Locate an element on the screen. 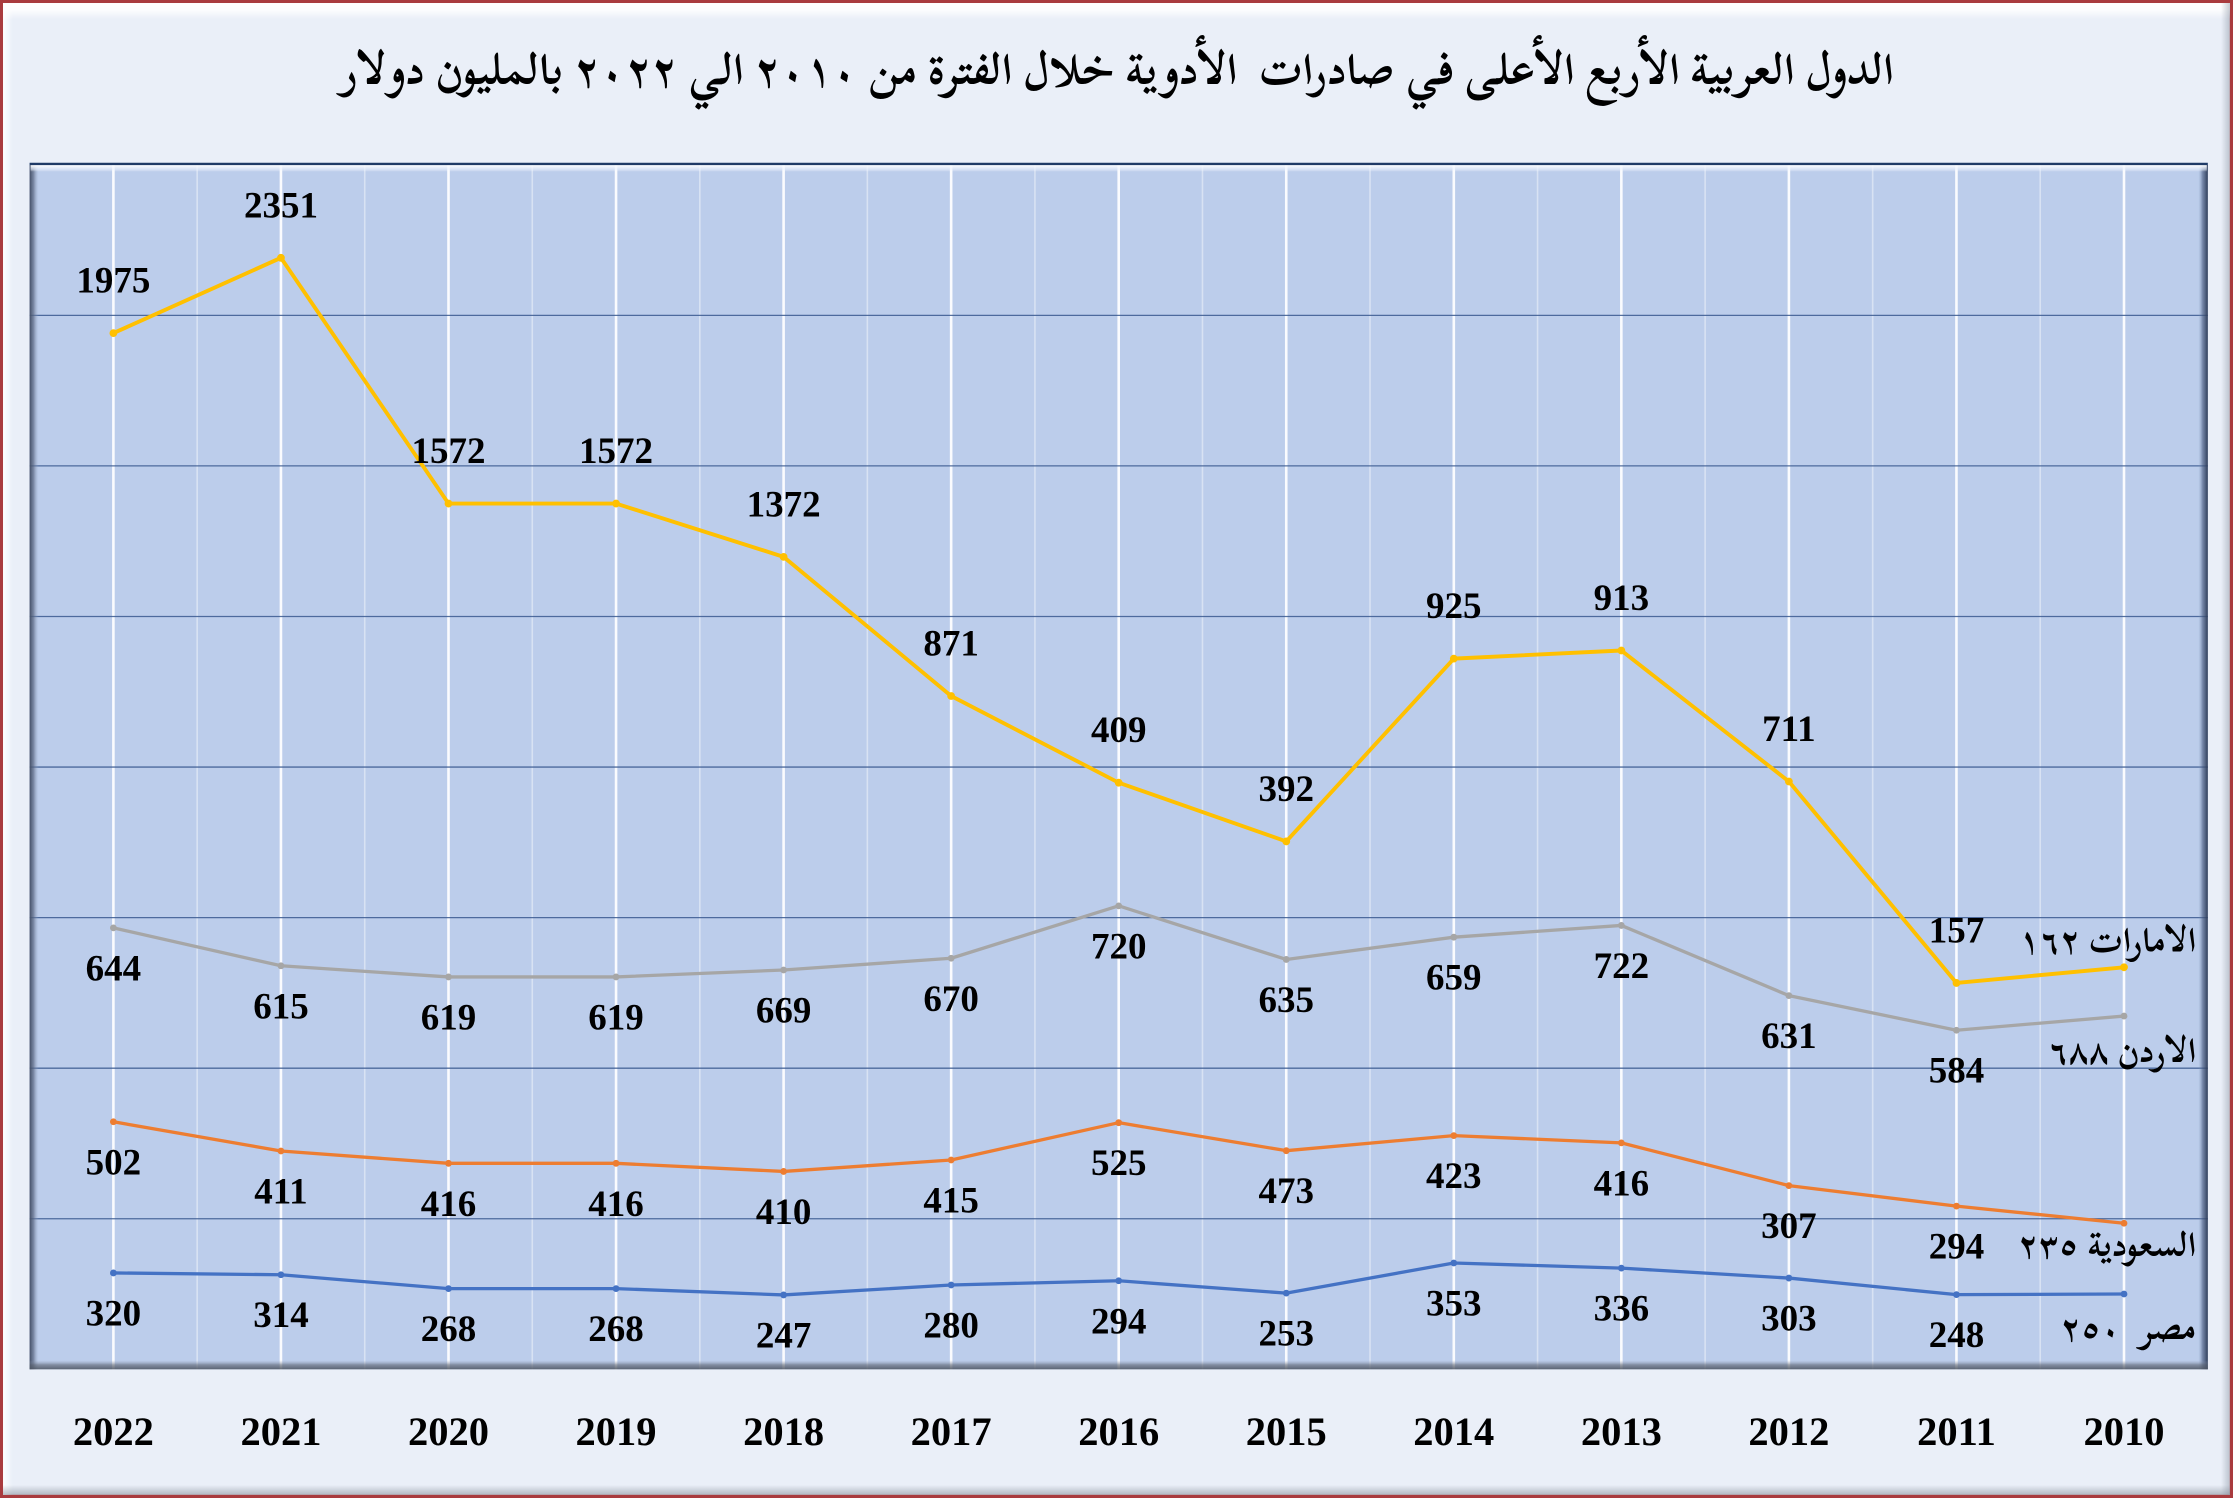 Image resolution: width=2233 pixels, height=1498 pixels. year-label: 2013 is located at coordinates (1621, 1431).